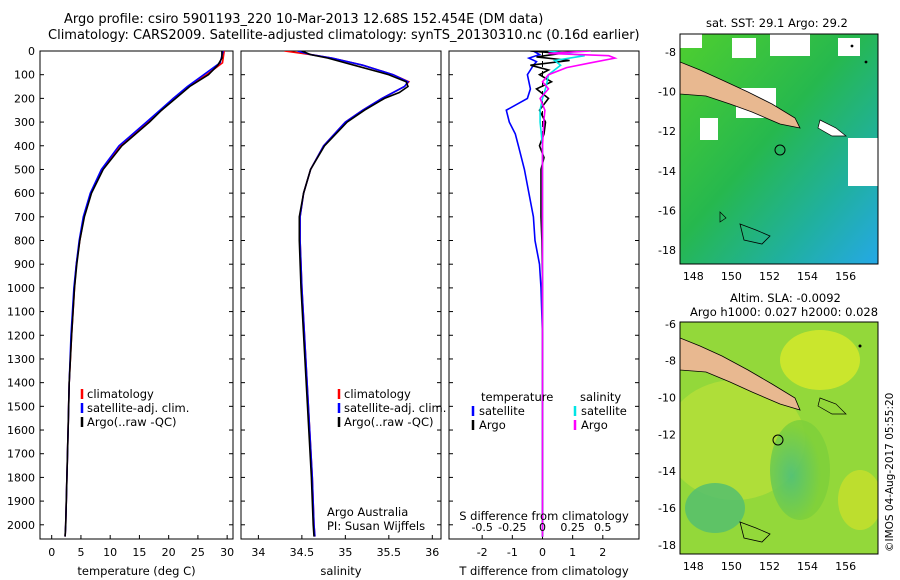 The height and width of the screenshot is (580, 900). I want to click on map-1-y-tick-label: -10, so click(667, 92).